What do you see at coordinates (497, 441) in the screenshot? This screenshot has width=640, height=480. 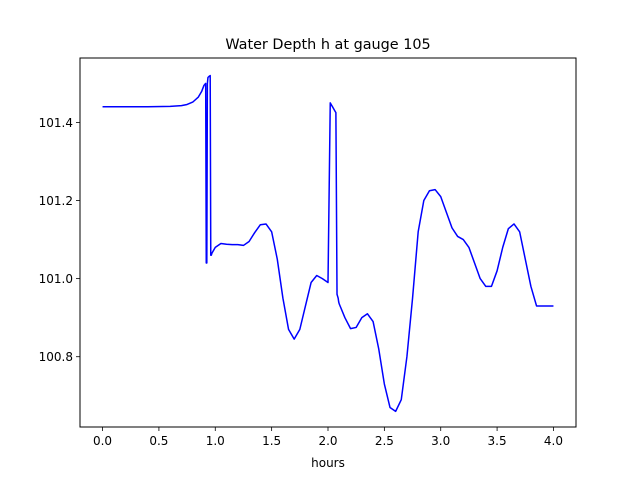 I see `x-tick-label-7: 3.5` at bounding box center [497, 441].